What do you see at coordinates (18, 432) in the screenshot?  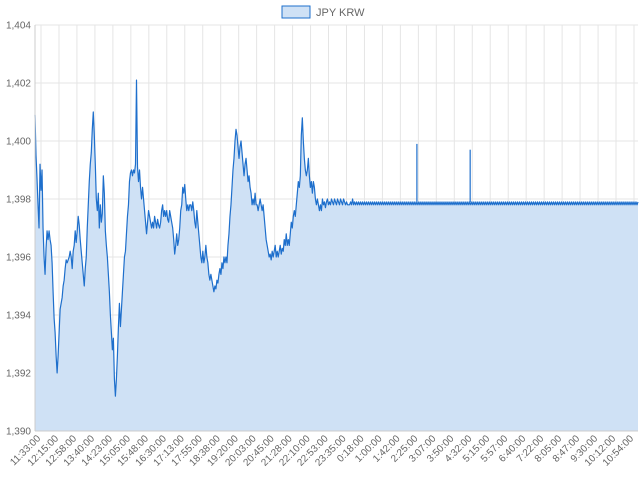 I see `y-tick-label: 1,390` at bounding box center [18, 432].